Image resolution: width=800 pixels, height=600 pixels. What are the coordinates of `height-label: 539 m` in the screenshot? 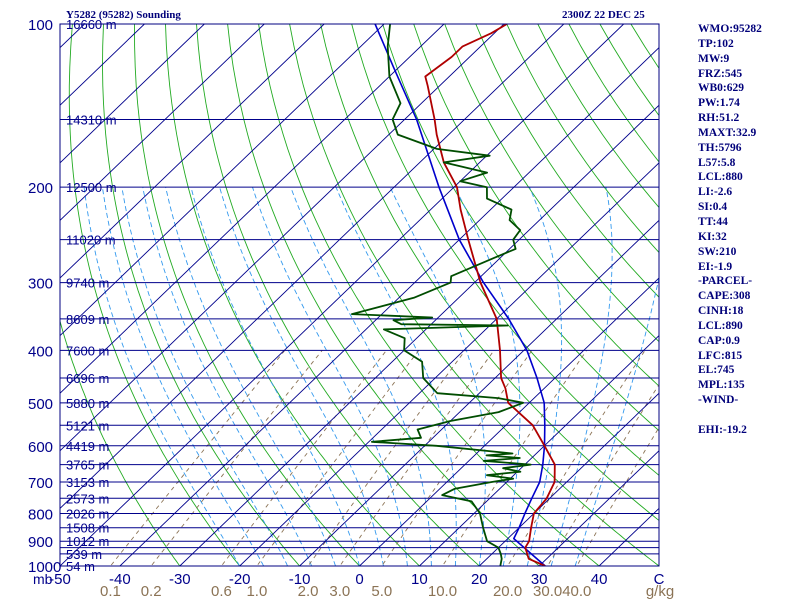 It's located at (84, 554).